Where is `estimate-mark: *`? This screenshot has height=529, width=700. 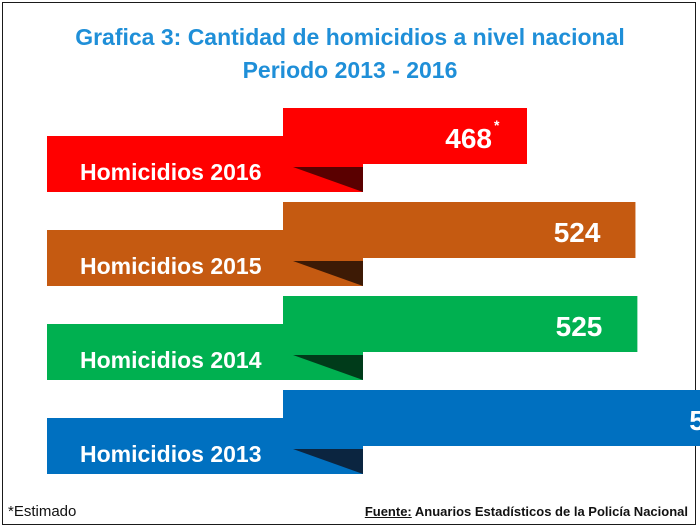 estimate-mark: * is located at coordinates (497, 125).